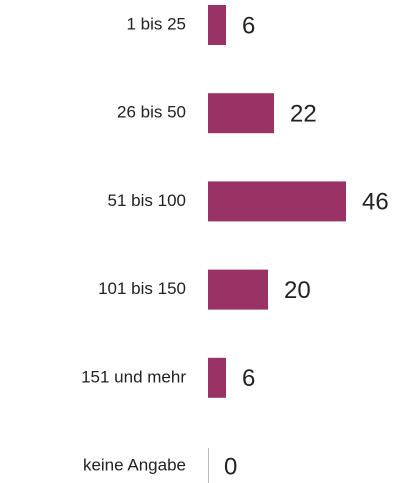  Describe the element at coordinates (156, 23) in the screenshot. I see `category-label: 1 bis 25` at that location.